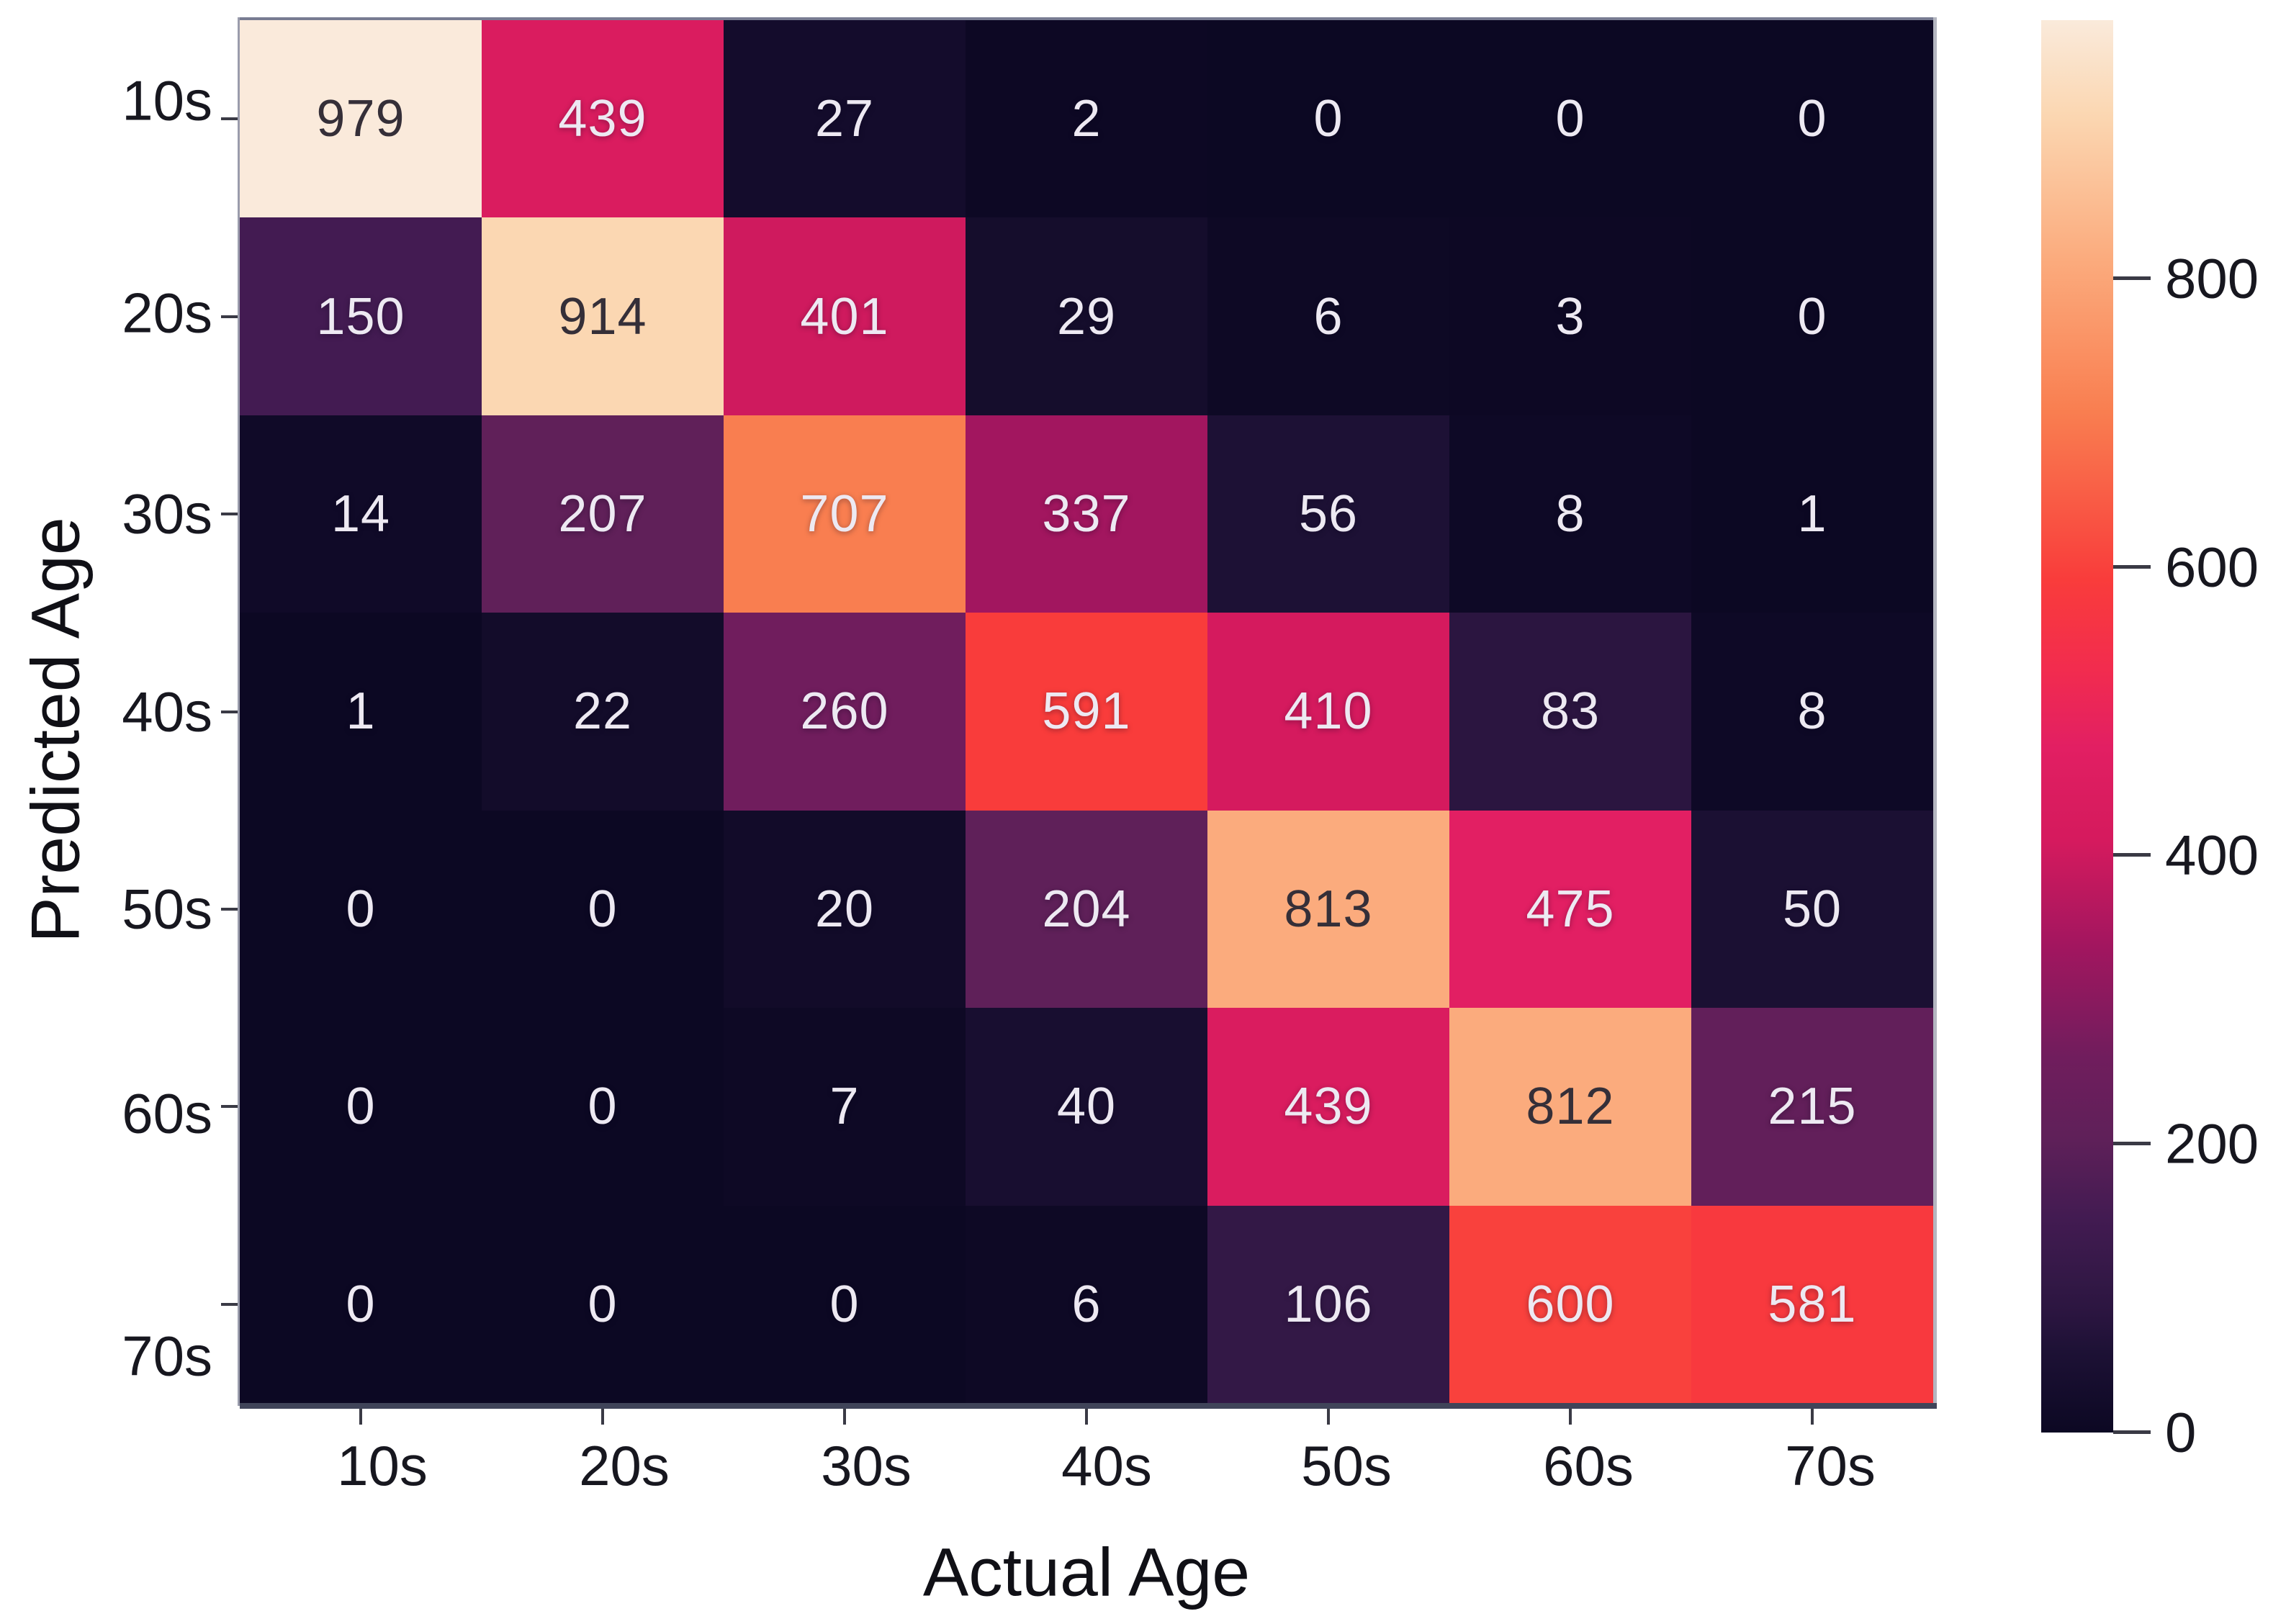  Describe the element at coordinates (361, 514) in the screenshot. I see `heatmap-cell: 14` at that location.